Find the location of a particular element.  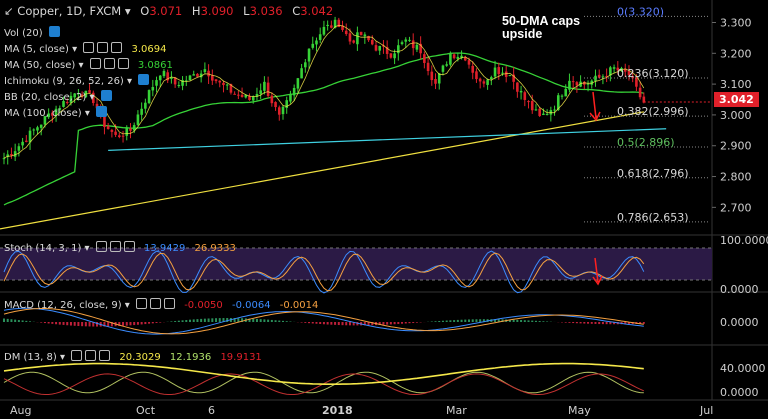

dm-adx-line is located at coordinates (323, 373).